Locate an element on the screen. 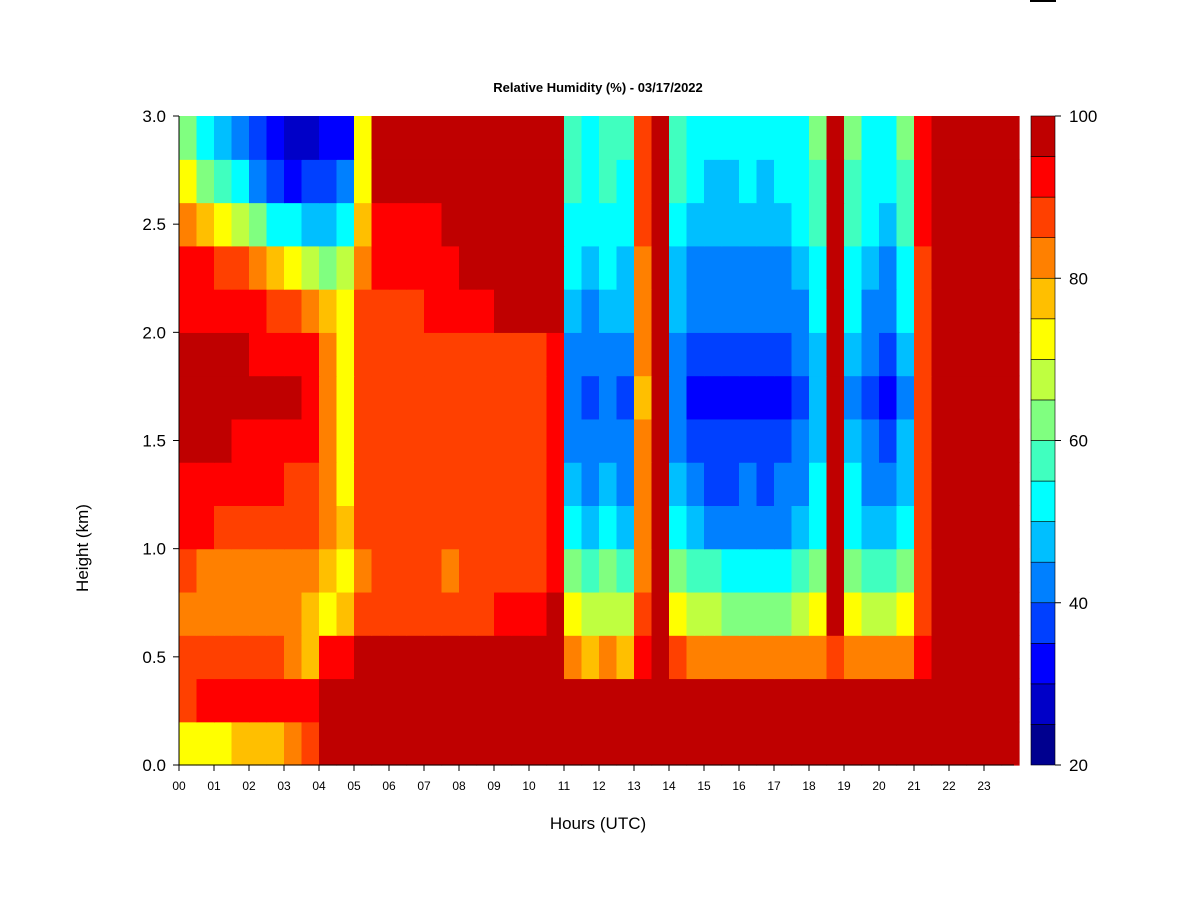 The width and height of the screenshot is (1200, 900). x-tick-label: 10 is located at coordinates (529, 786).